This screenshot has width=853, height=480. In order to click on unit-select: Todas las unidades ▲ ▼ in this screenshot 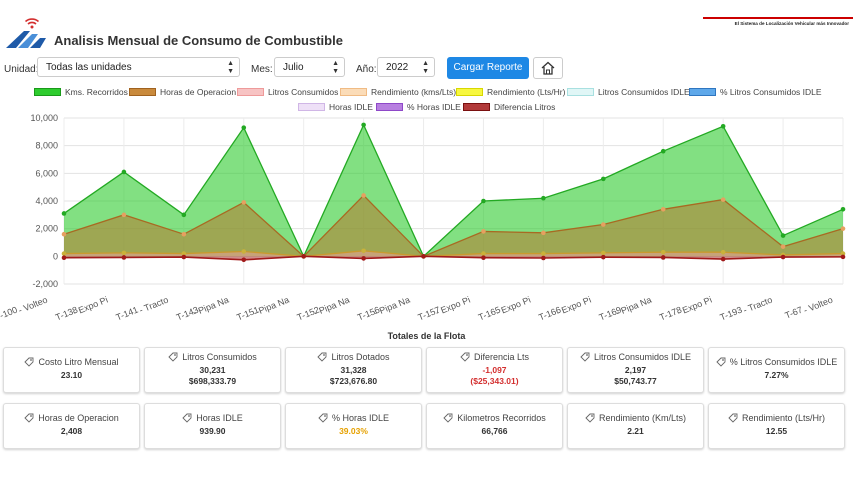, I will do `click(138, 67)`.